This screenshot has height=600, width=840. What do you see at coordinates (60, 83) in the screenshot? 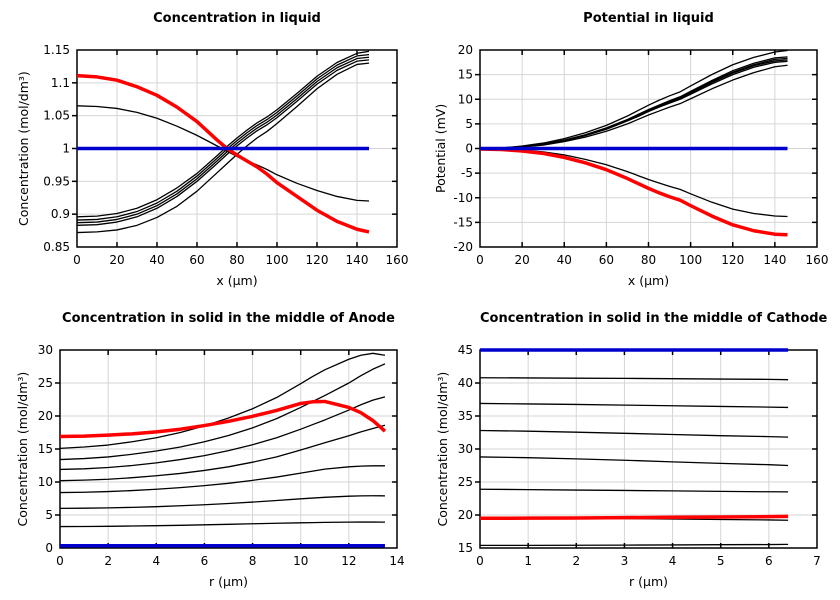
I see `y-tick-label: 1.1` at bounding box center [60, 83].